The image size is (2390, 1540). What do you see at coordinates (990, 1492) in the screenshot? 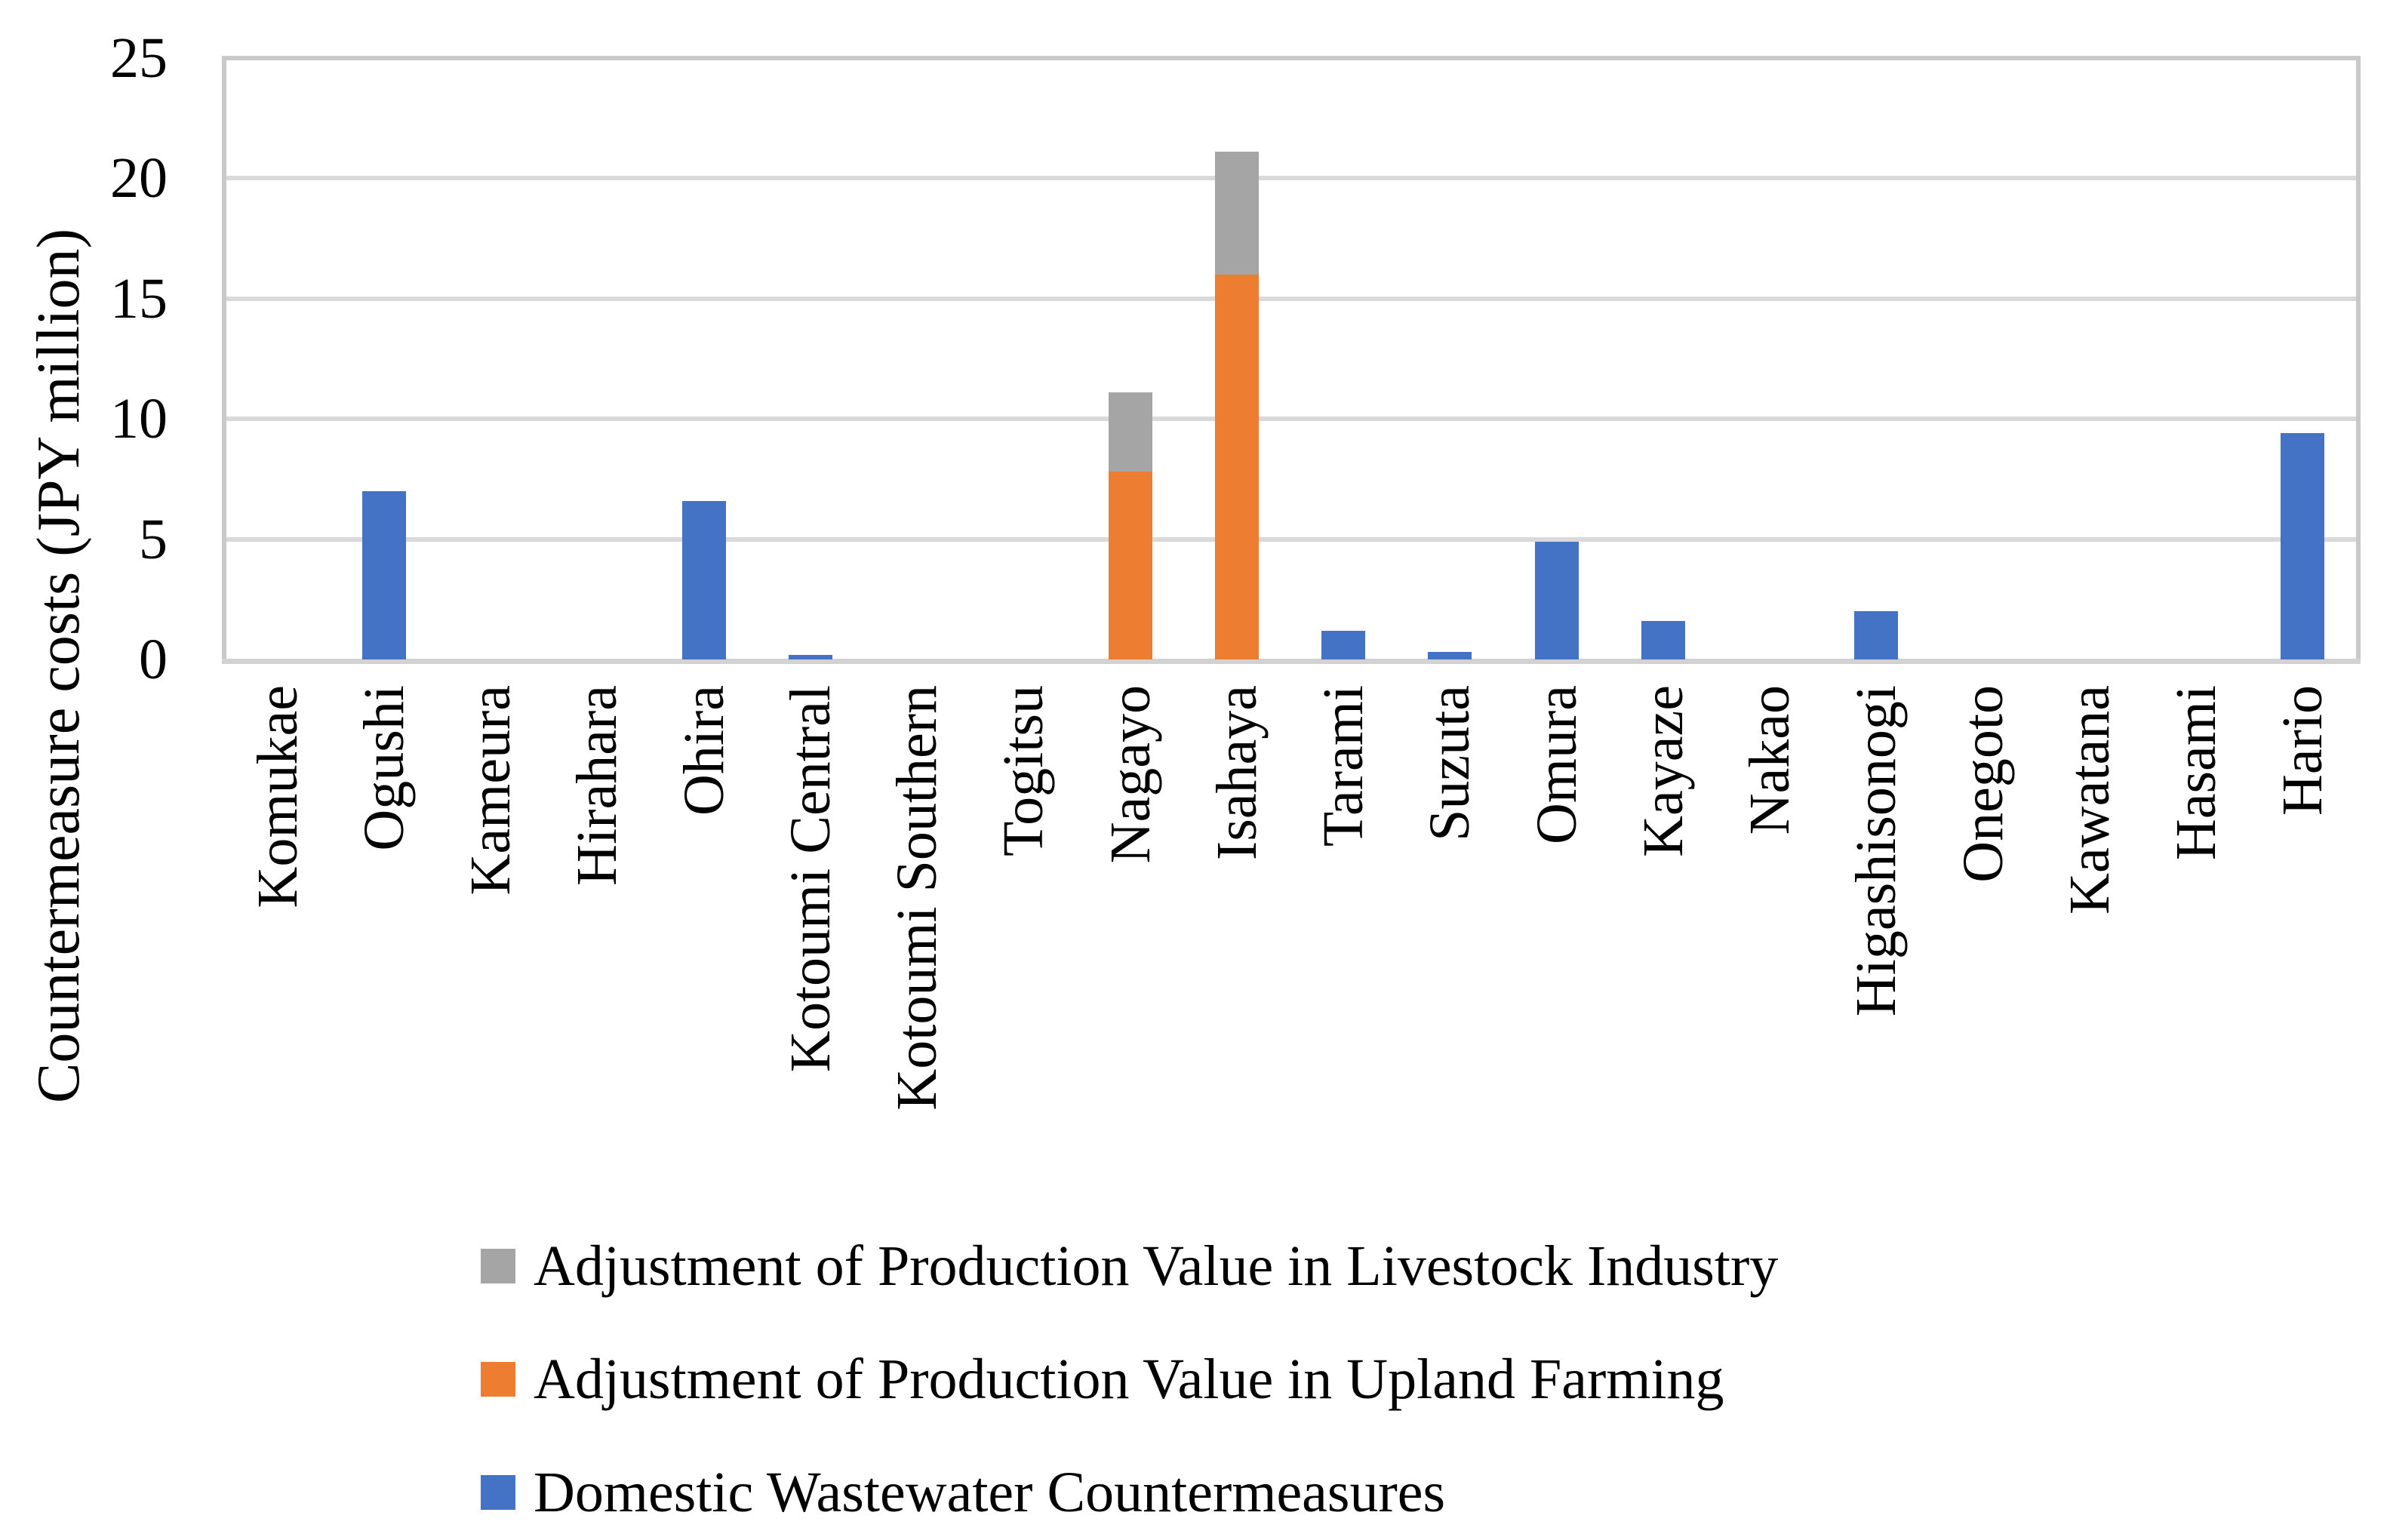
I see `legend-label: Domestic Wastewater Countermeasures` at bounding box center [990, 1492].